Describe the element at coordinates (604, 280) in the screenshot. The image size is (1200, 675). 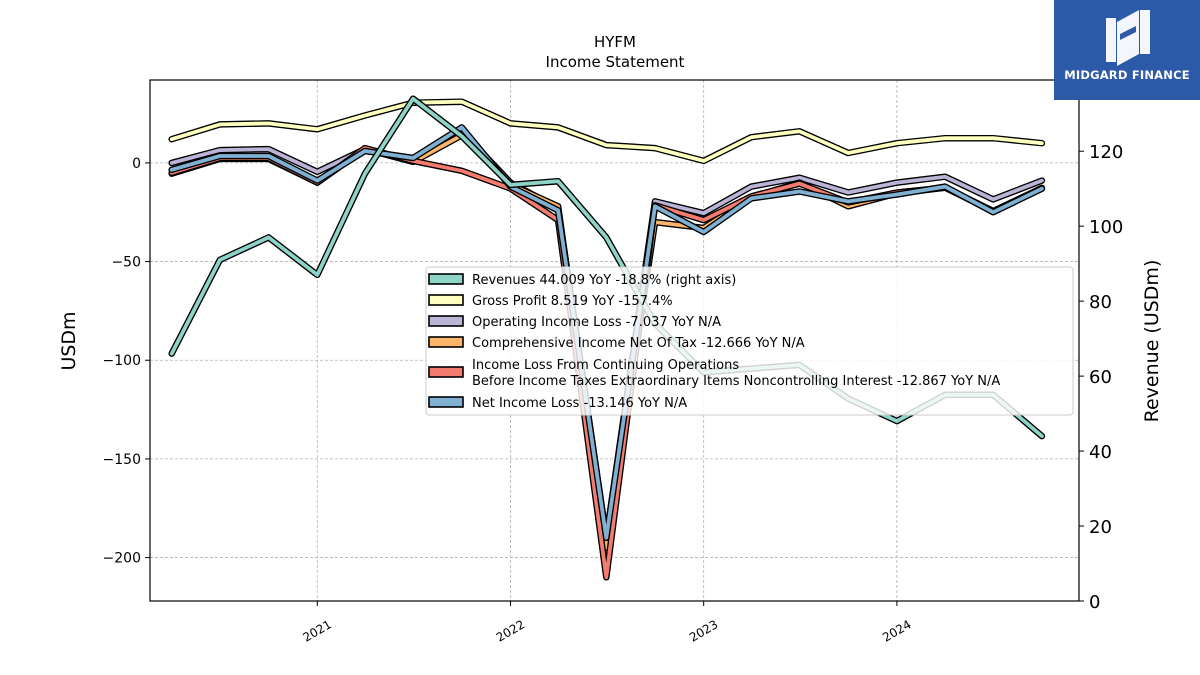
I see `legend-label: Revenues 44.009 YoY -18.8% (right axis)` at that location.